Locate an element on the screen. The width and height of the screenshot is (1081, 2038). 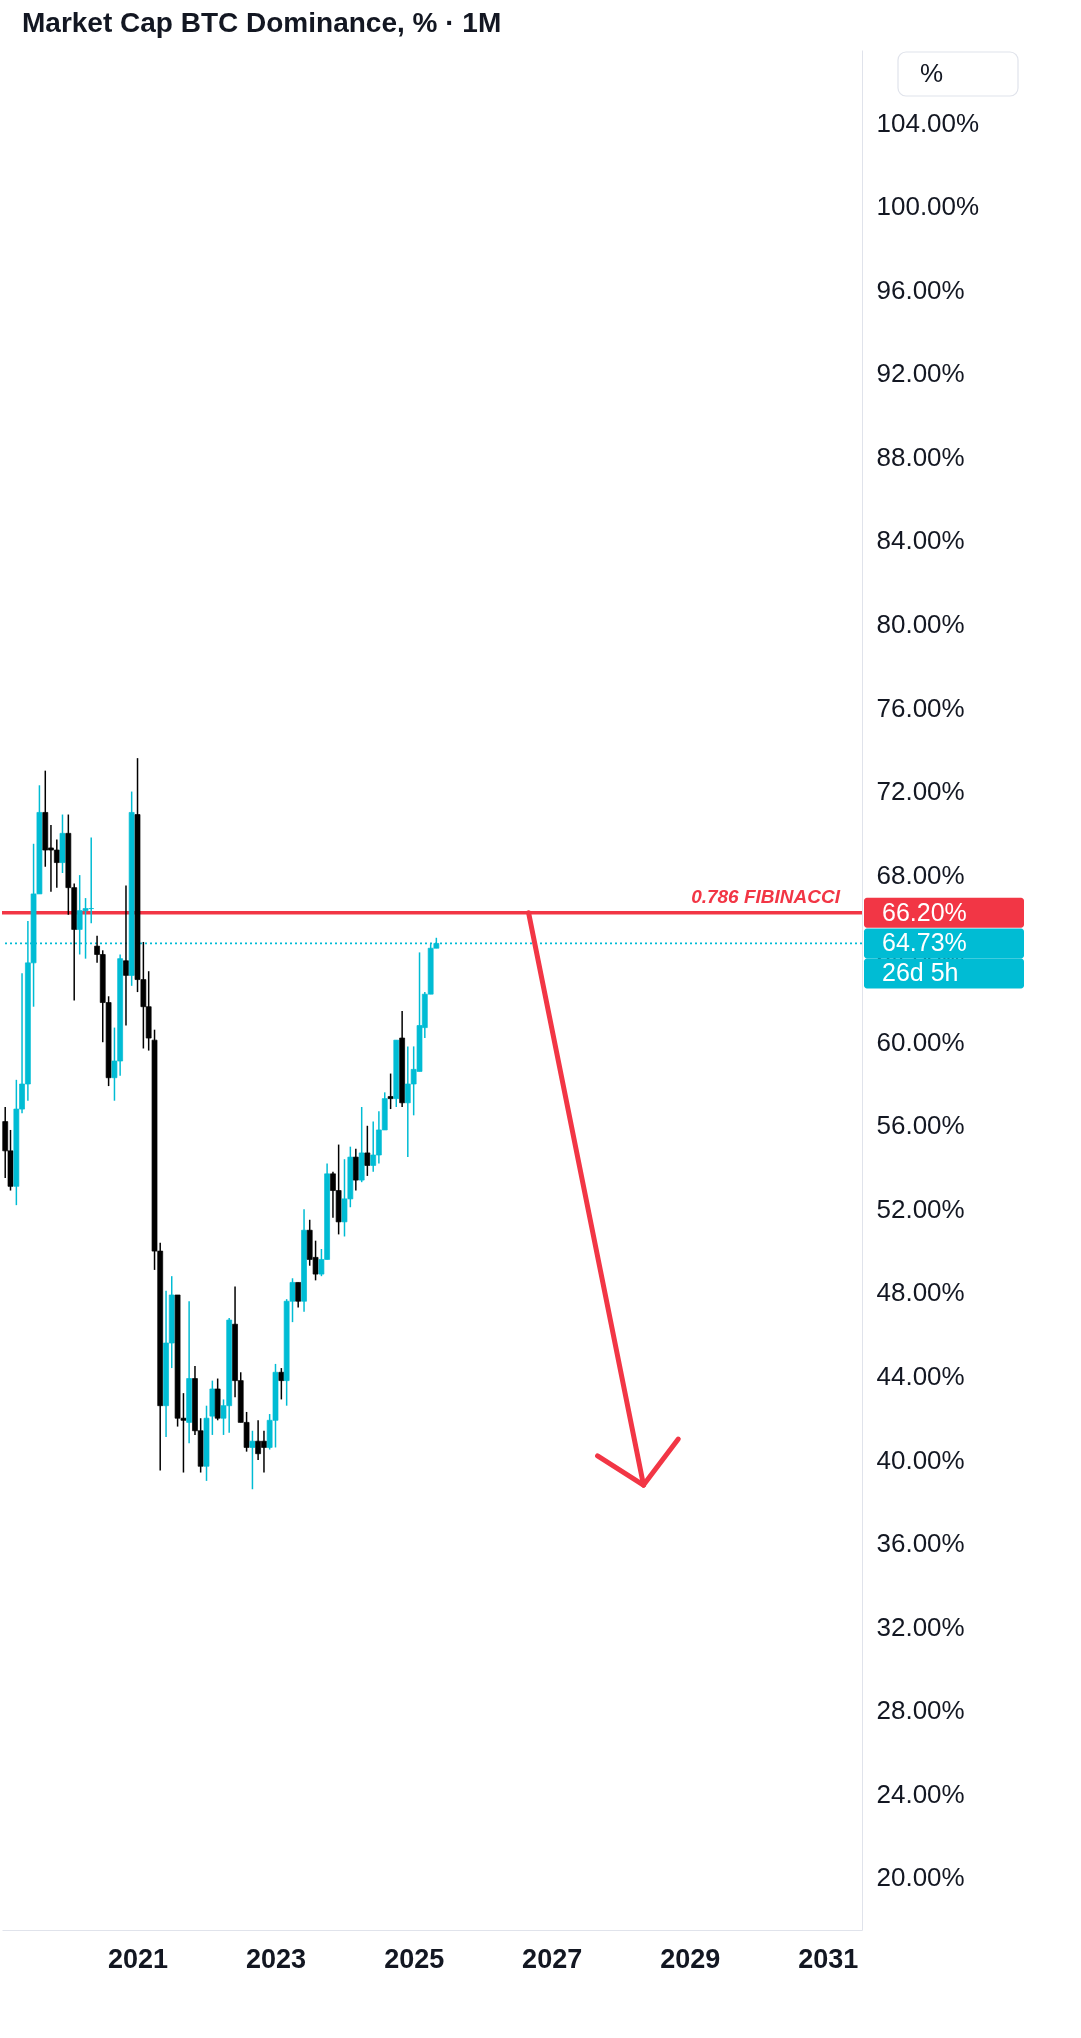
y-tick-label: 68.00% is located at coordinates (920, 874).